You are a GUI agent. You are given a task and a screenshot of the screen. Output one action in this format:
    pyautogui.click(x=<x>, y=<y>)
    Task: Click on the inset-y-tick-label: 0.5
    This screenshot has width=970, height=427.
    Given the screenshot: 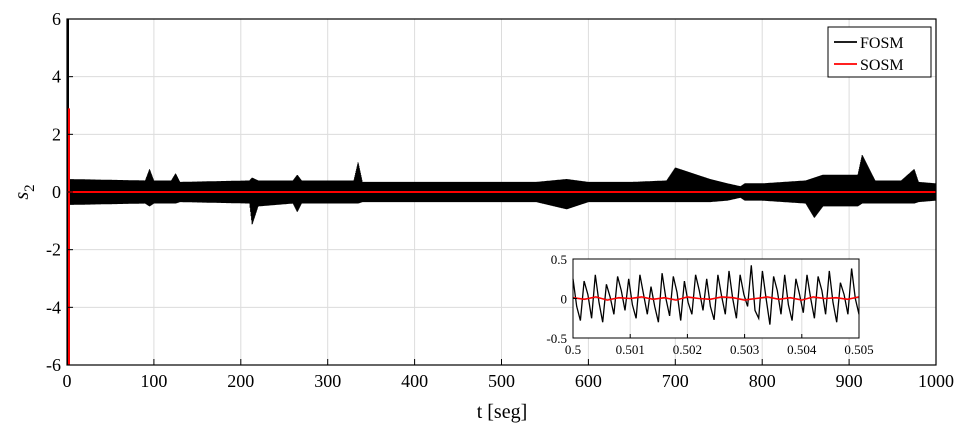 What is the action you would take?
    pyautogui.click(x=559, y=259)
    